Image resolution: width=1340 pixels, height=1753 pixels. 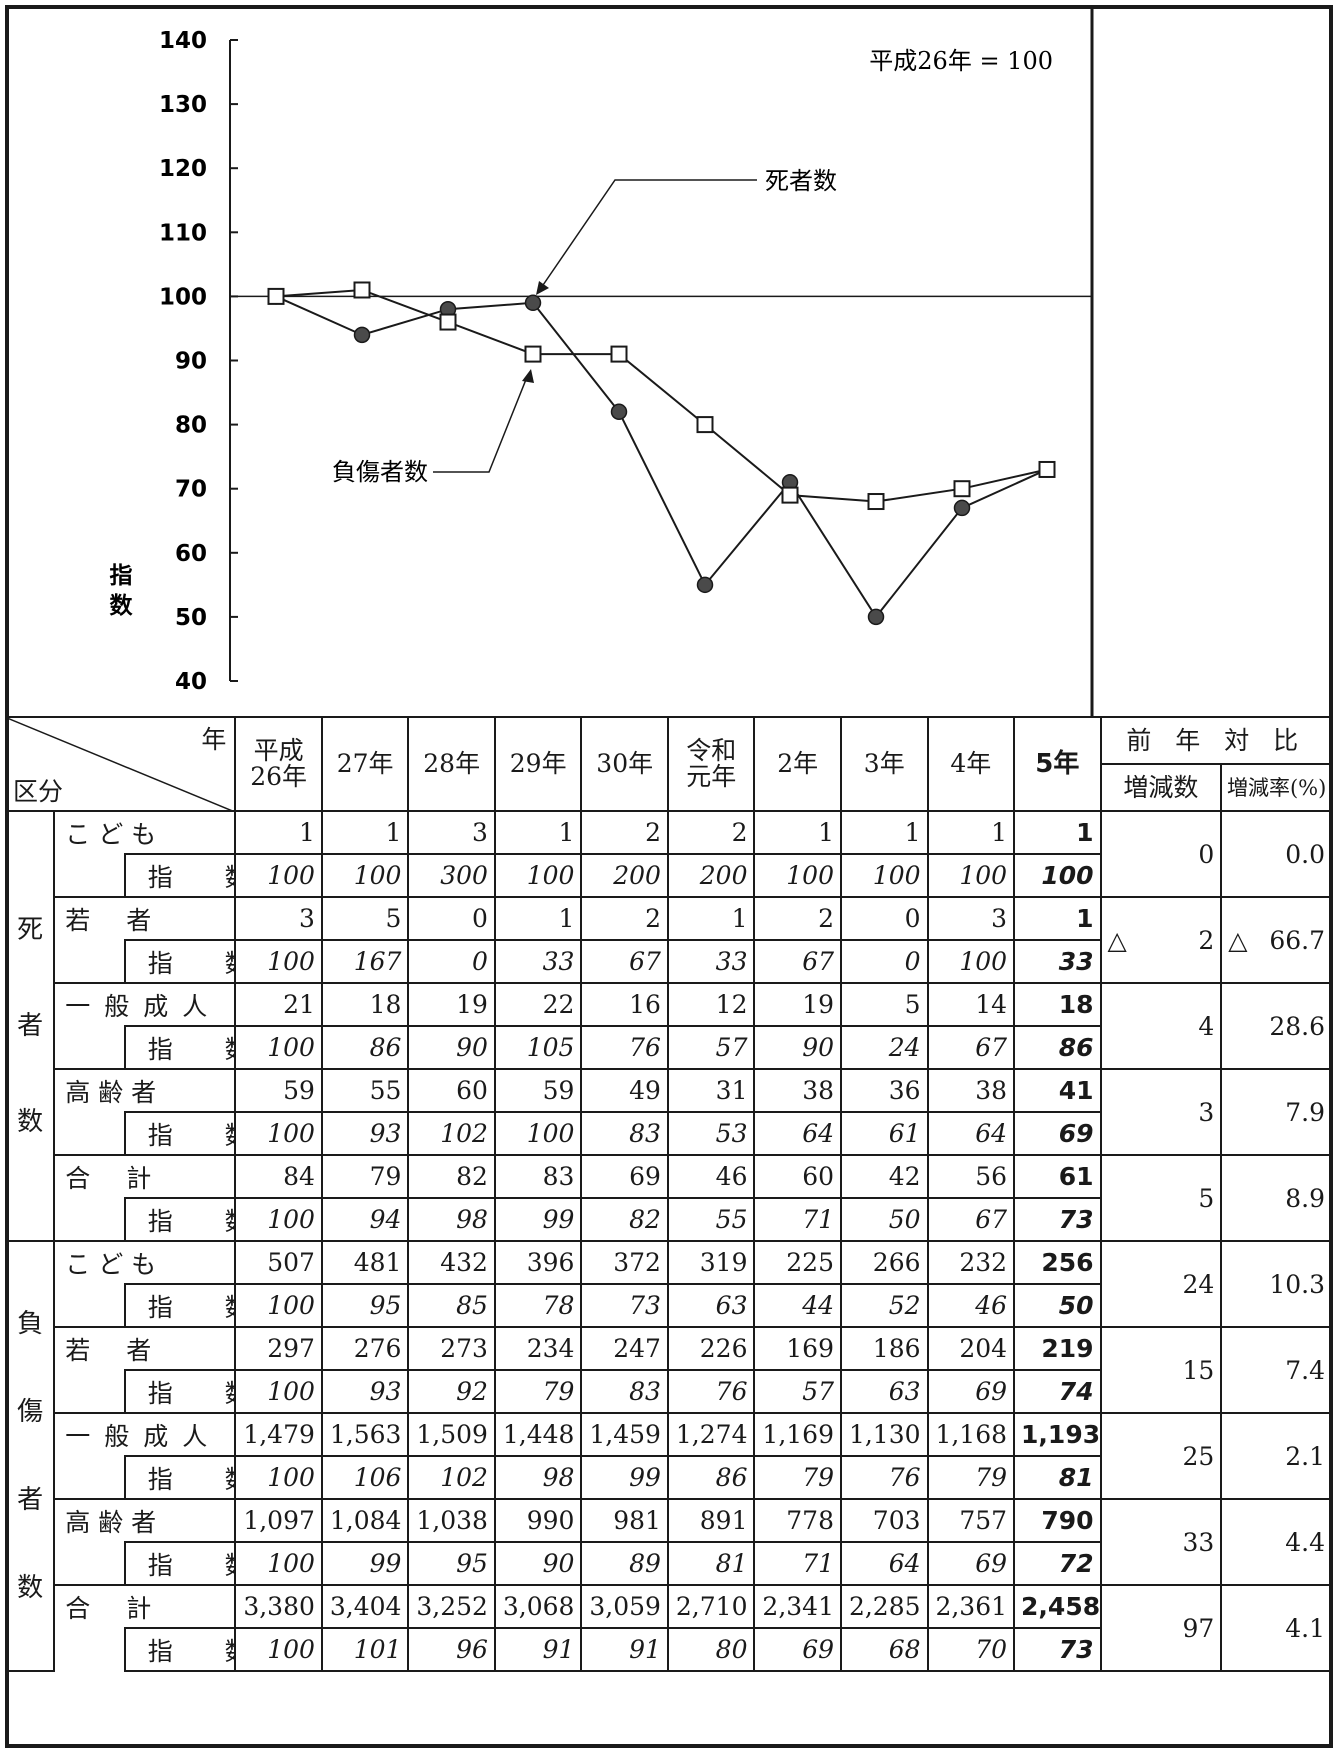 I want to click on value-cell: 2, so click(x=797, y=918).